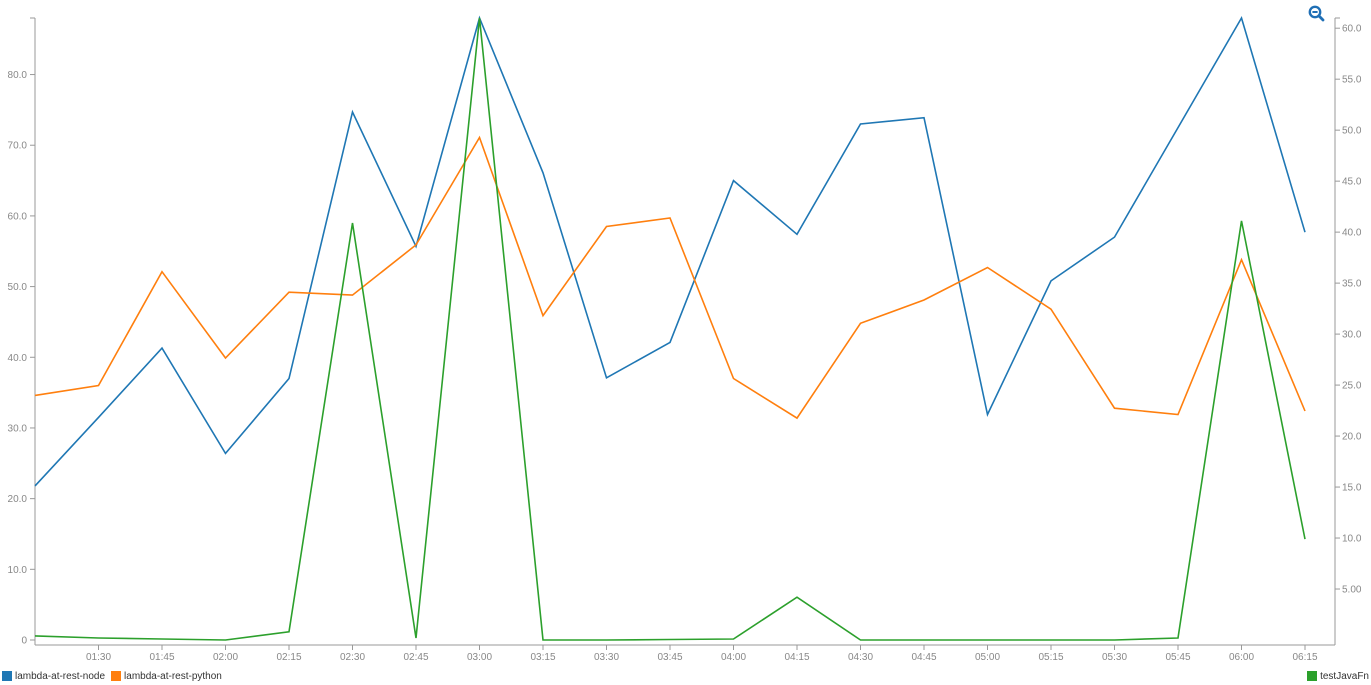  What do you see at coordinates (1304, 657) in the screenshot?
I see `x-tick-label: 06:15` at bounding box center [1304, 657].